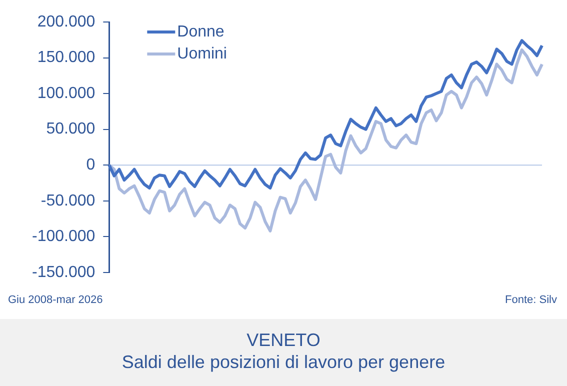 Image resolution: width=567 pixels, height=386 pixels. I want to click on y-tick-label: -150.000, so click(64, 272).